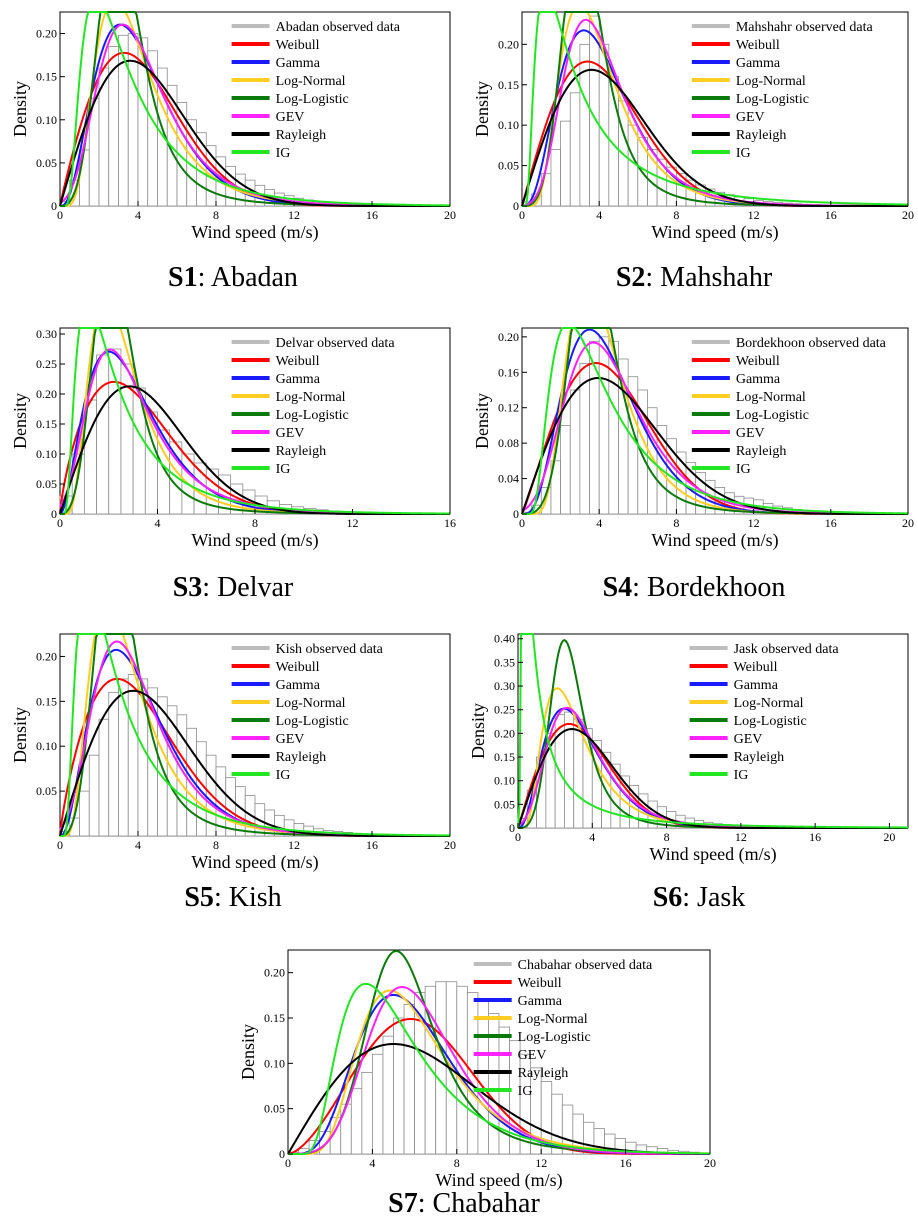 This screenshot has width=918, height=1223. What do you see at coordinates (283, 153) in the screenshot?
I see `legend-label: IG` at bounding box center [283, 153].